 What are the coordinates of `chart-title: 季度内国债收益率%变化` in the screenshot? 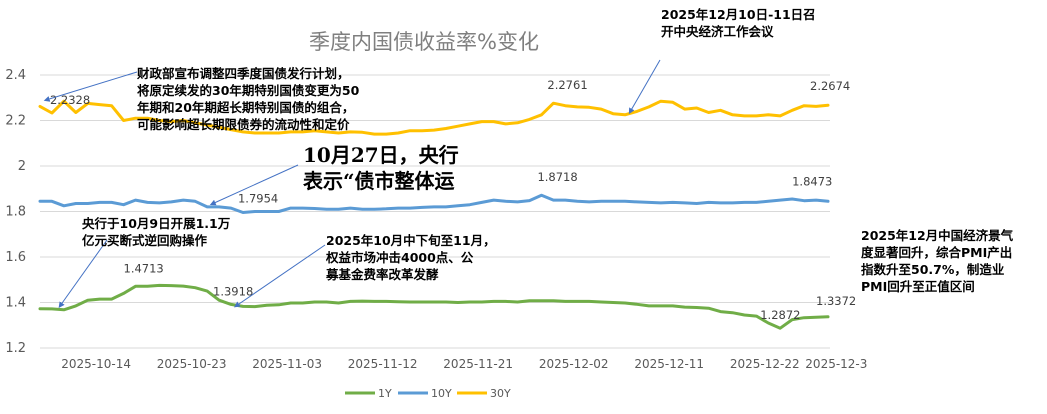 It's located at (424, 42).